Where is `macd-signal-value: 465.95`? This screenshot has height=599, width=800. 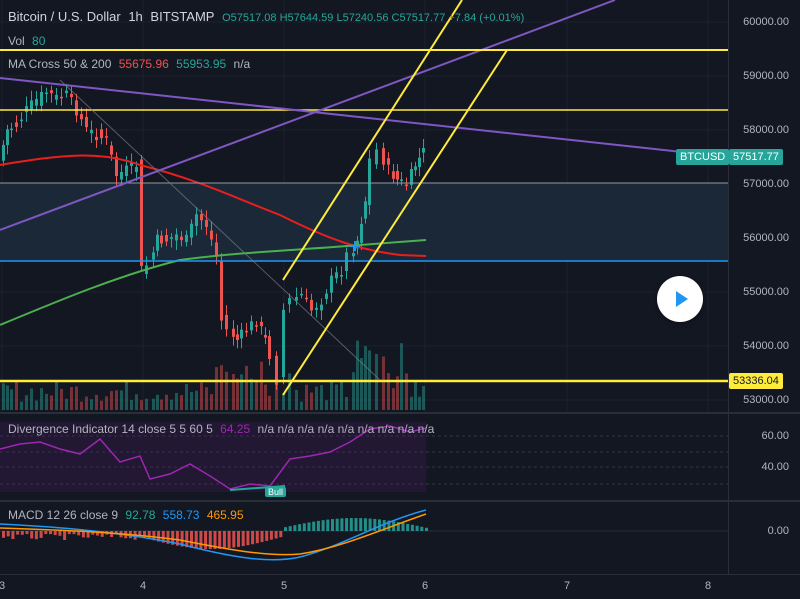
macd-signal-value: 465.95 is located at coordinates (225, 515).